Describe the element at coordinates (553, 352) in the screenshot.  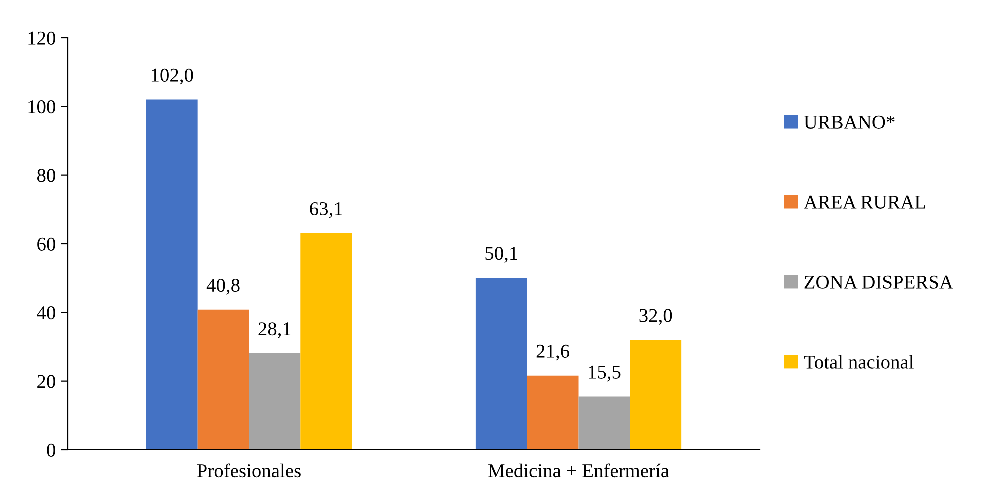
I see `data-label: 21,6` at that location.